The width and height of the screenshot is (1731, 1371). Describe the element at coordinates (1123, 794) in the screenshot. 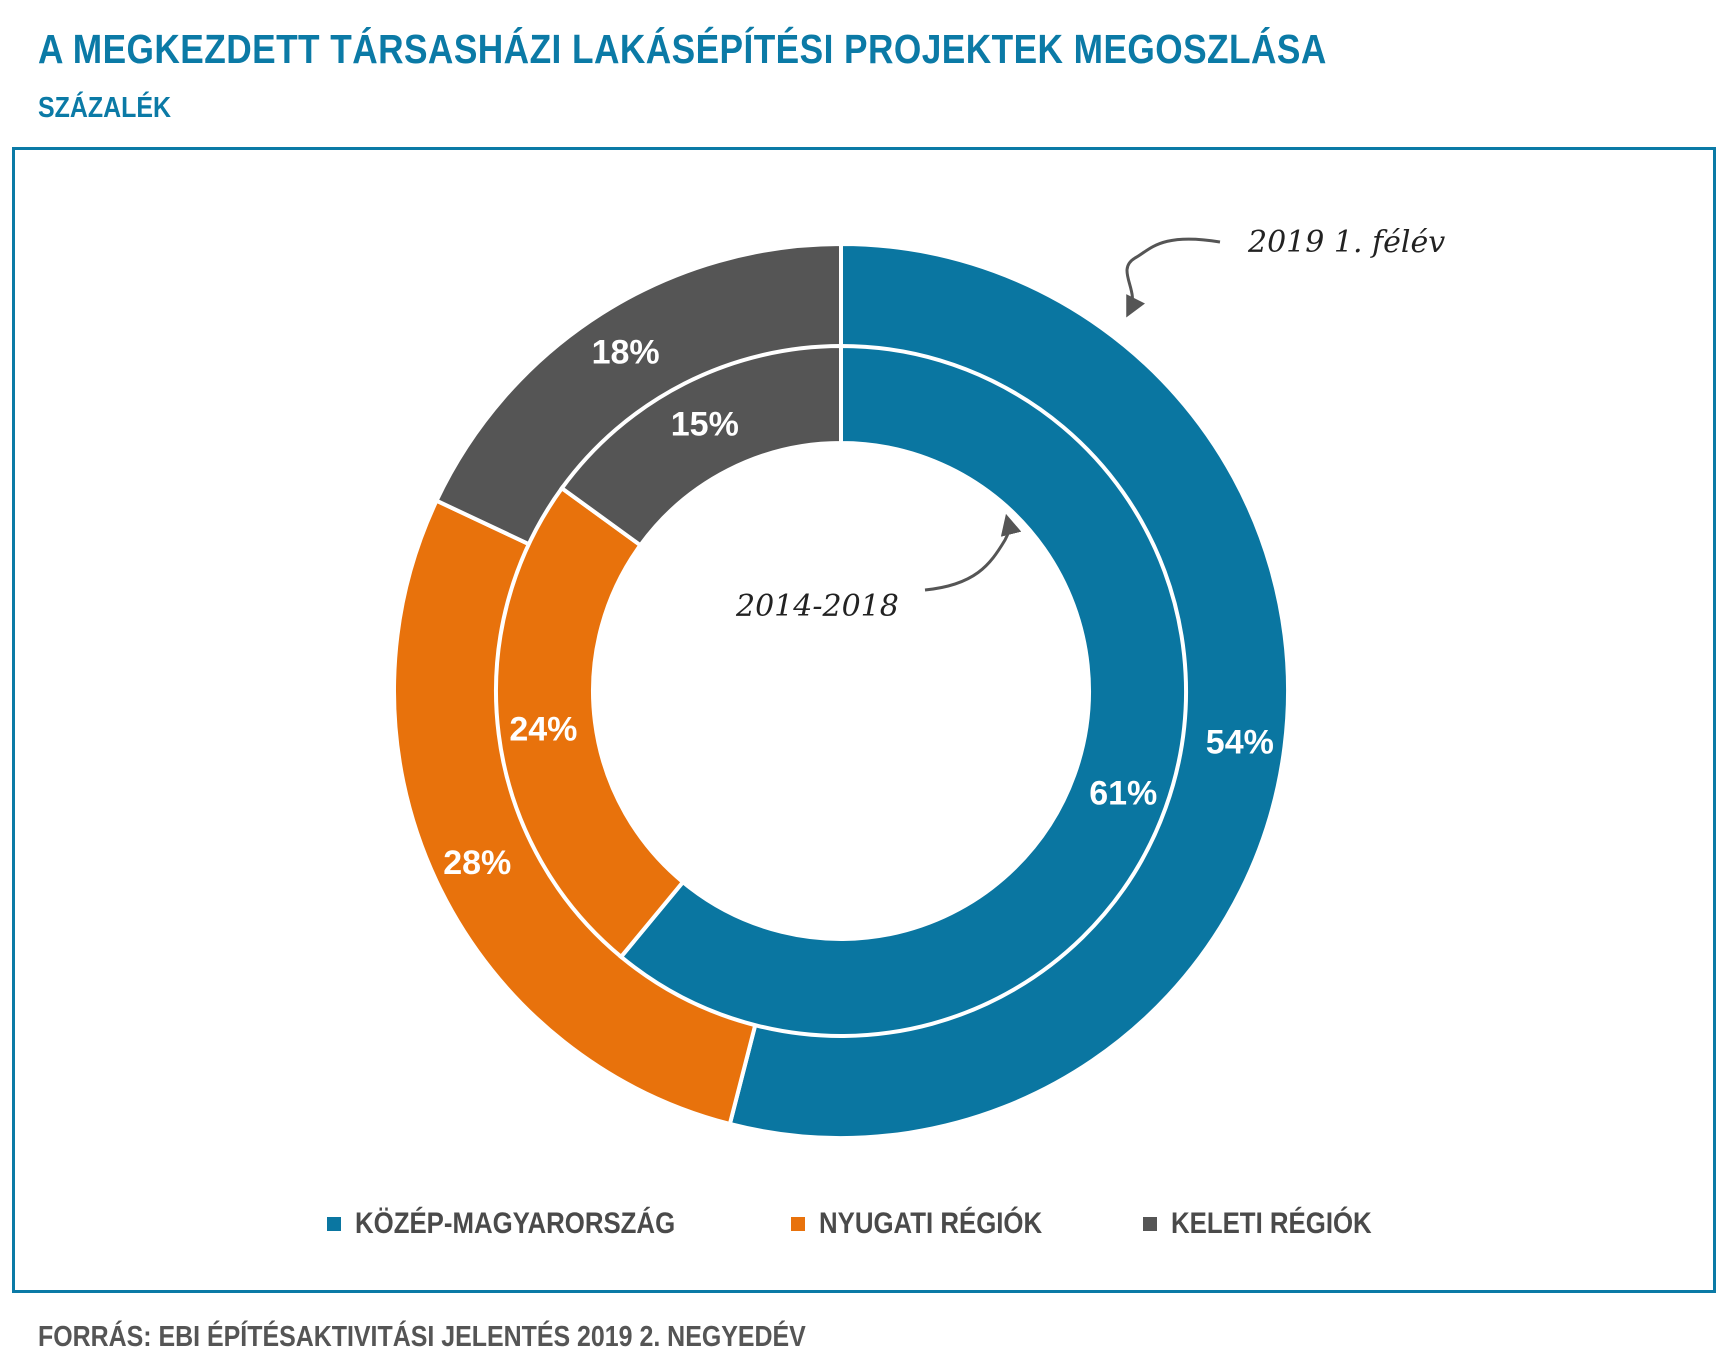

I see `inner-label-kozep: 61%` at that location.